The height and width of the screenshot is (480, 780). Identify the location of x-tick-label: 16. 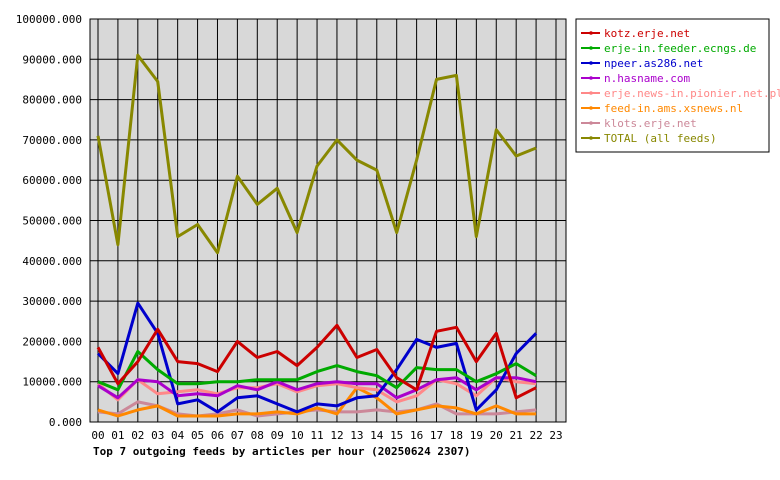
(416, 435).